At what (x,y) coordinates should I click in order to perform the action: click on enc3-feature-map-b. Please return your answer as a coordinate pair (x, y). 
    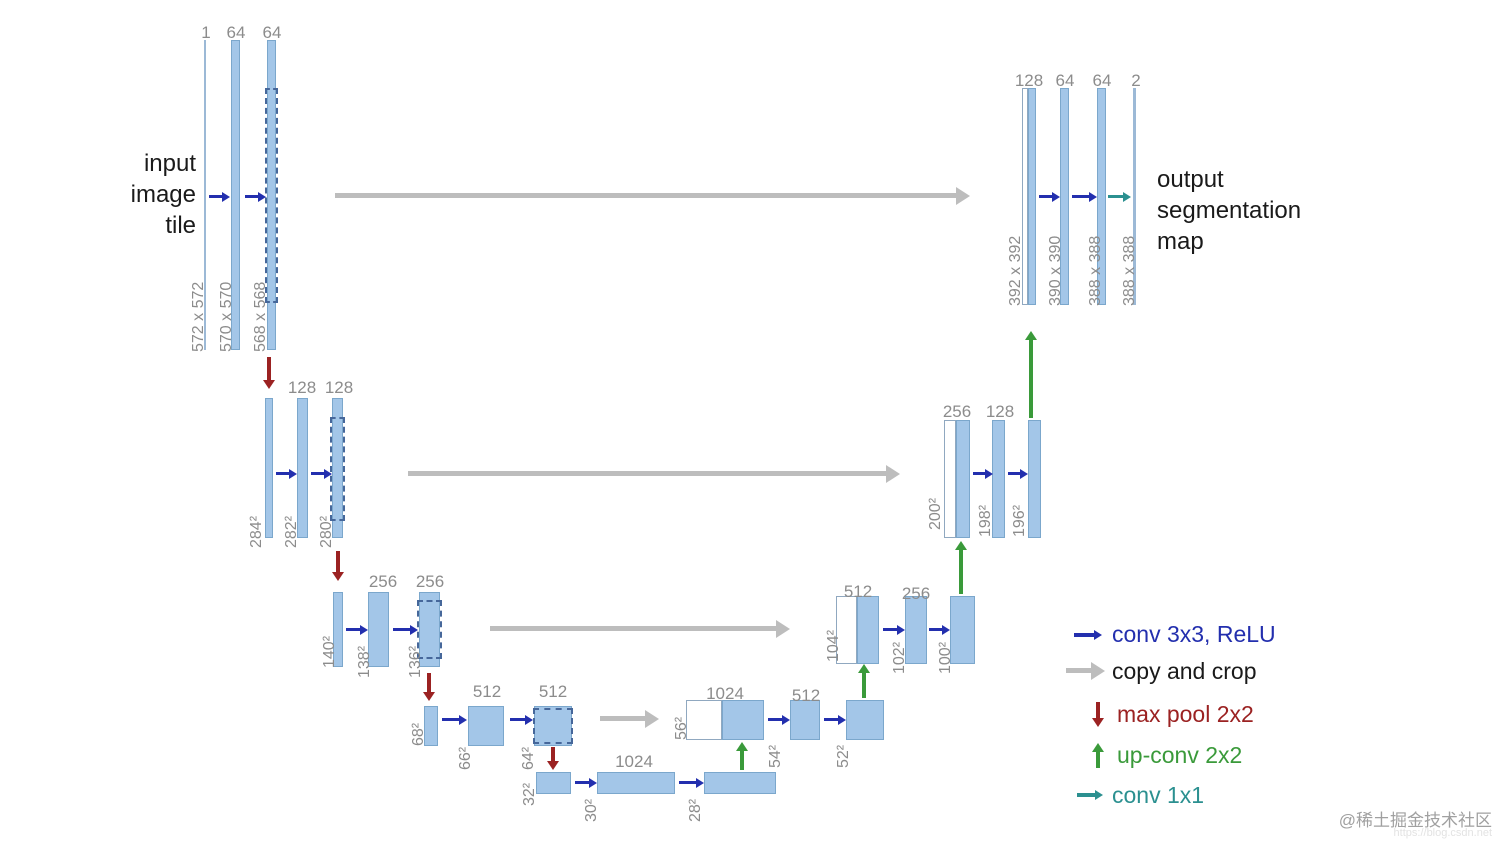
    Looking at the image, I should click on (429, 629).